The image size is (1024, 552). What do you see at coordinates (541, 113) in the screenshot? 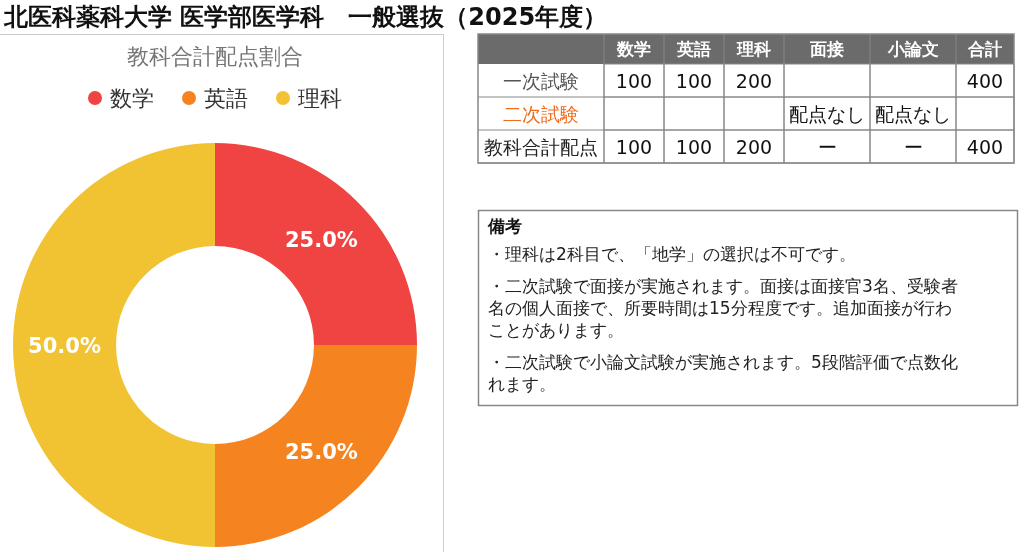
I see `y-tick-label: 二次試験` at bounding box center [541, 113].